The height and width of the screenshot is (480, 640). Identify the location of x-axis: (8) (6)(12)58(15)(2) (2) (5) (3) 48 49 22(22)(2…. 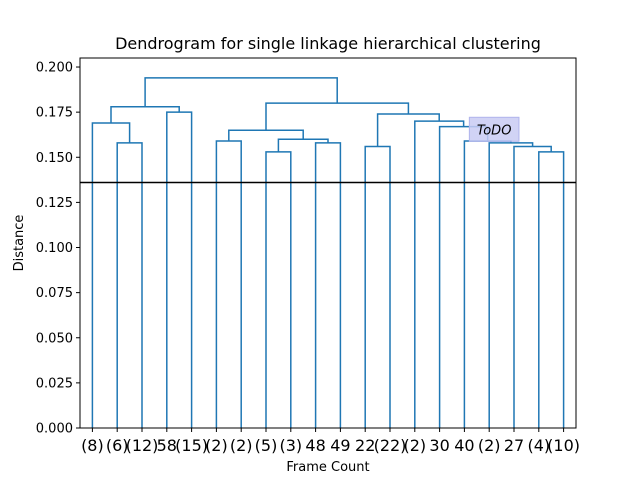
(330, 441).